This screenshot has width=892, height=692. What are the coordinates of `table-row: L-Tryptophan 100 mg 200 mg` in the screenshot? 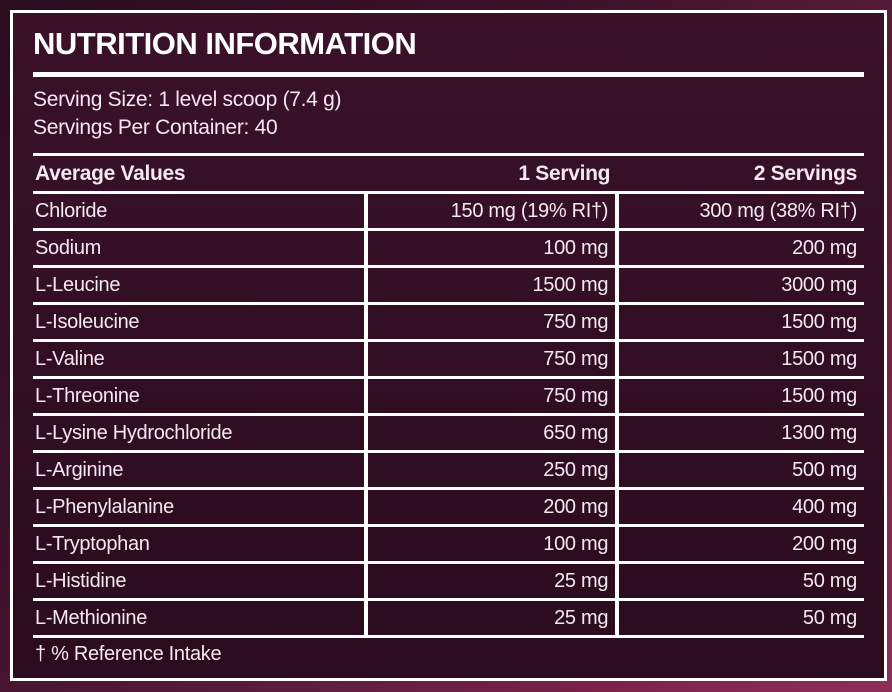 It's located at (448, 544).